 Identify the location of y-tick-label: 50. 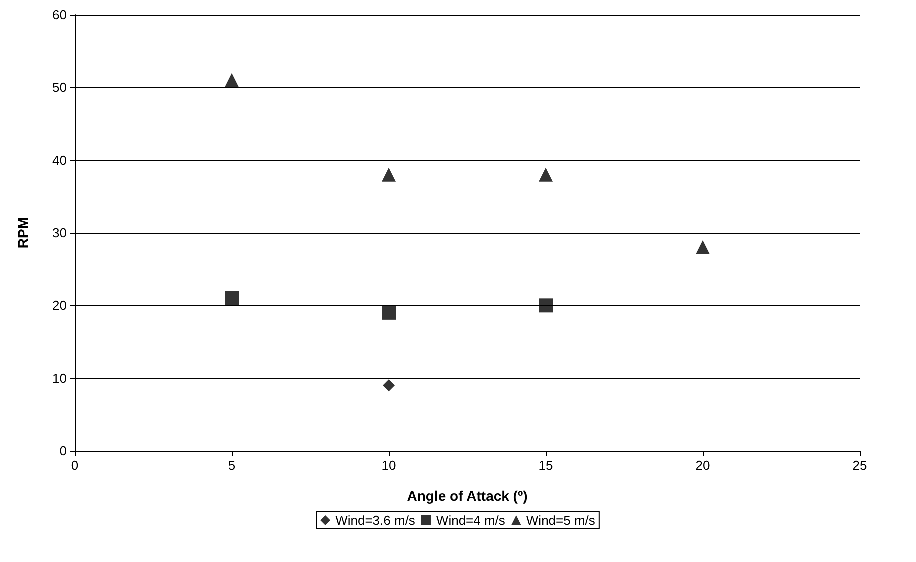
(59, 88).